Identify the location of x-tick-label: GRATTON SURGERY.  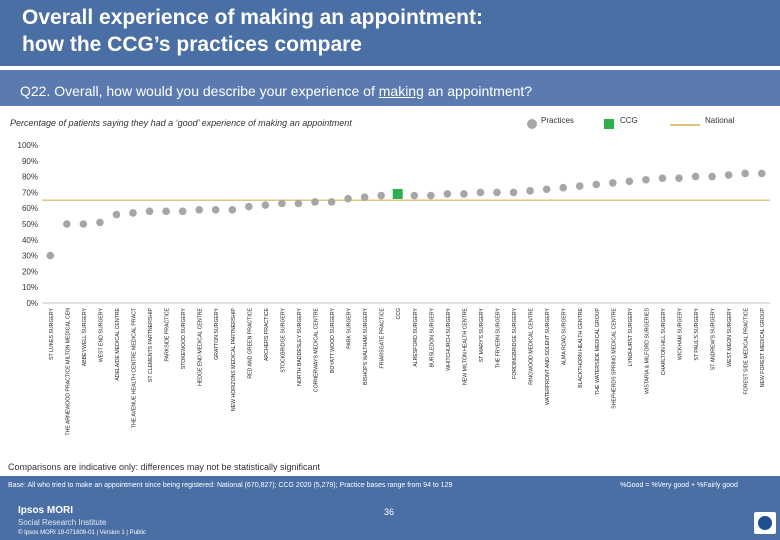
(217, 333).